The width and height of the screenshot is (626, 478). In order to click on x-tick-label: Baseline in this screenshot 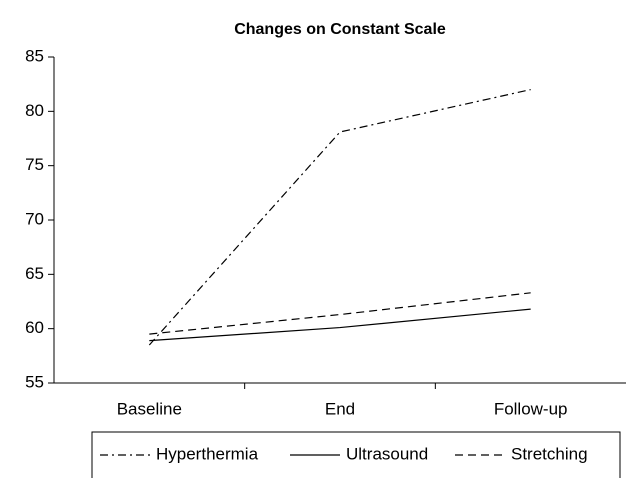, I will do `click(149, 408)`.